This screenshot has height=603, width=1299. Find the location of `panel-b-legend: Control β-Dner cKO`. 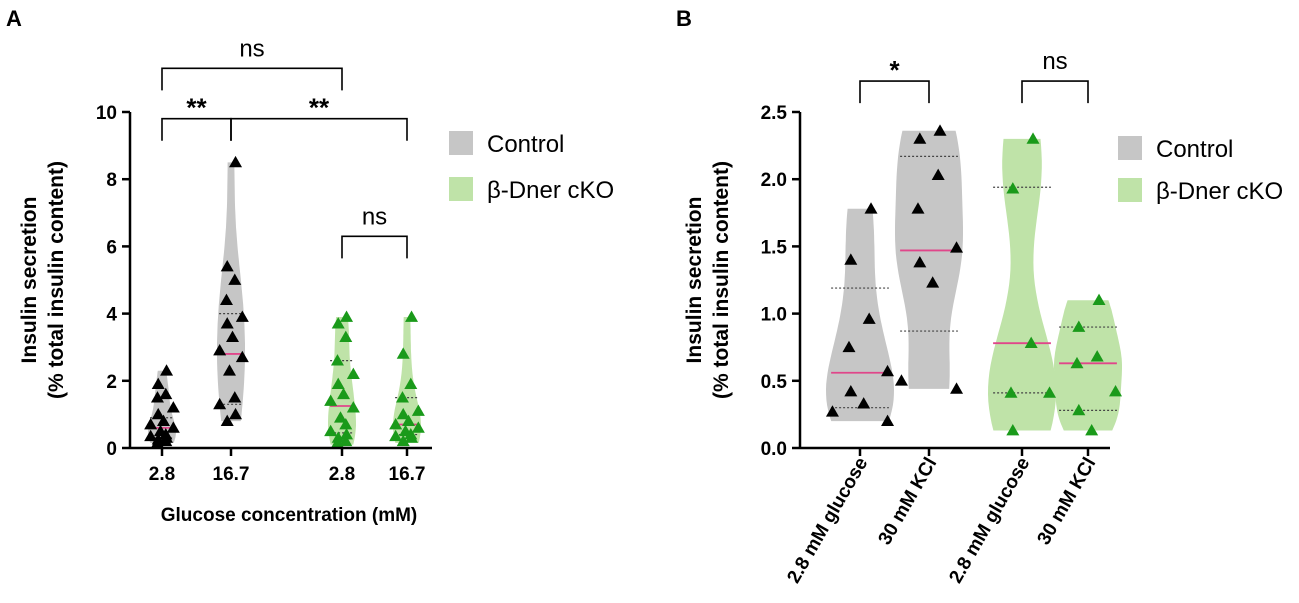

panel-b-legend: Control β-Dner cKO is located at coordinates (1200, 170).